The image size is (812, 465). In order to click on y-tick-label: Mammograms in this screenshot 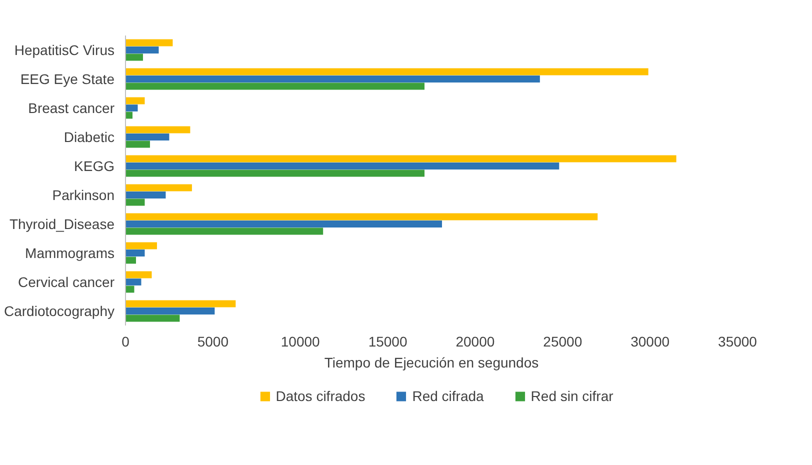, I will do `click(70, 253)`.